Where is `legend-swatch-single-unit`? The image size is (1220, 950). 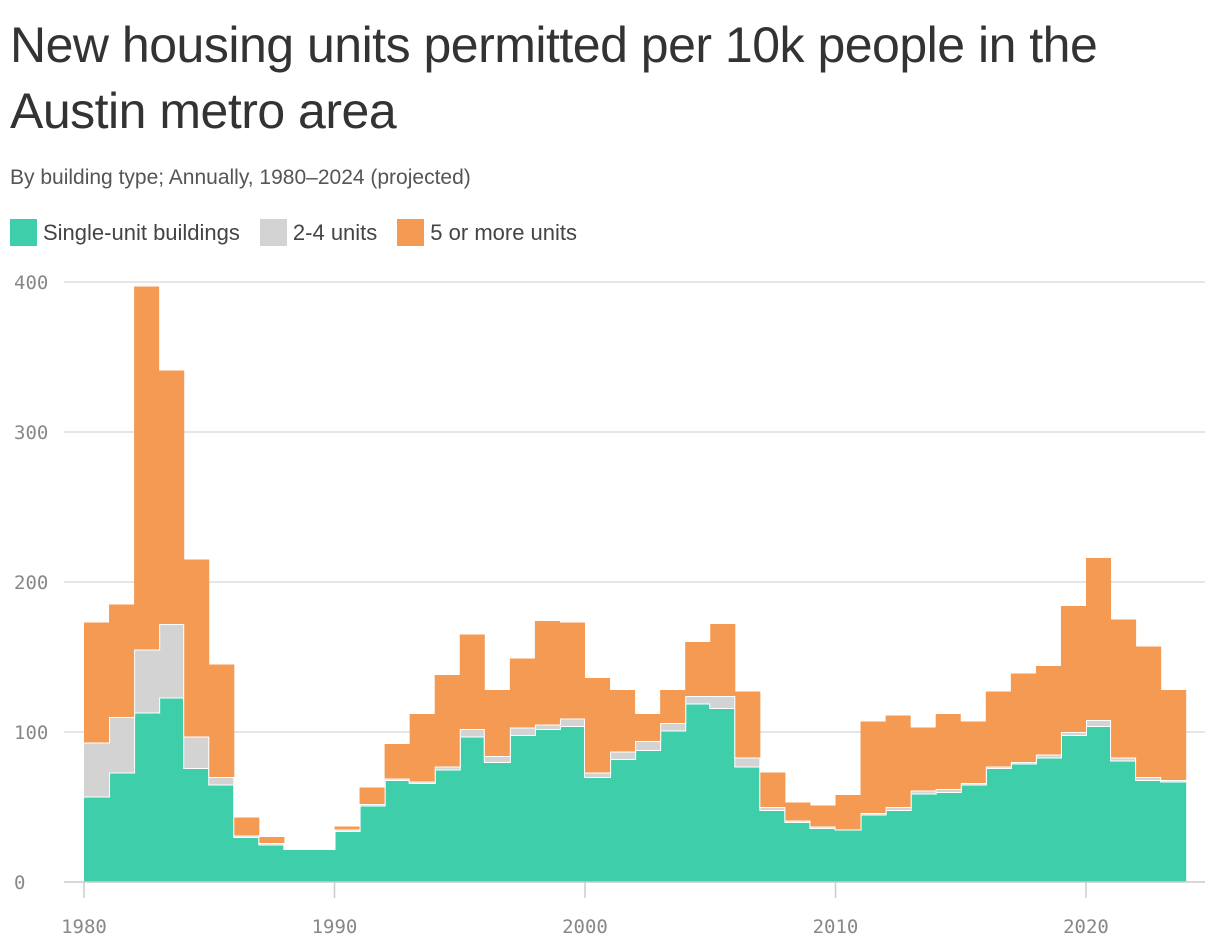
legend-swatch-single-unit is located at coordinates (23, 232).